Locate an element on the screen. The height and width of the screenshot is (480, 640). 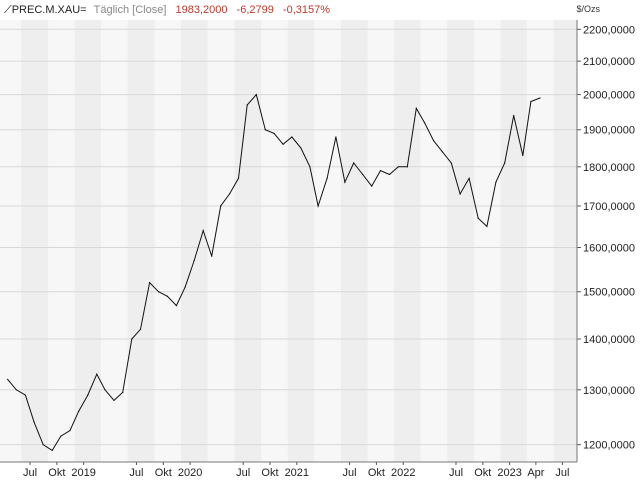
y-tick-label: 1800,0000 is located at coordinates (609, 168).